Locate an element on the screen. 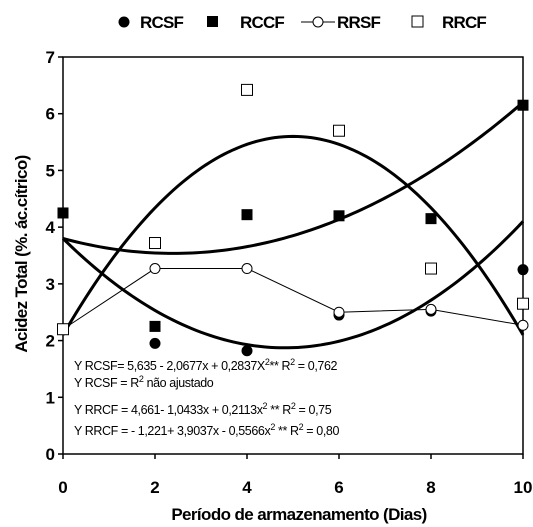 This screenshot has width=533, height=527. legend-marker-rrcf is located at coordinates (417, 21).